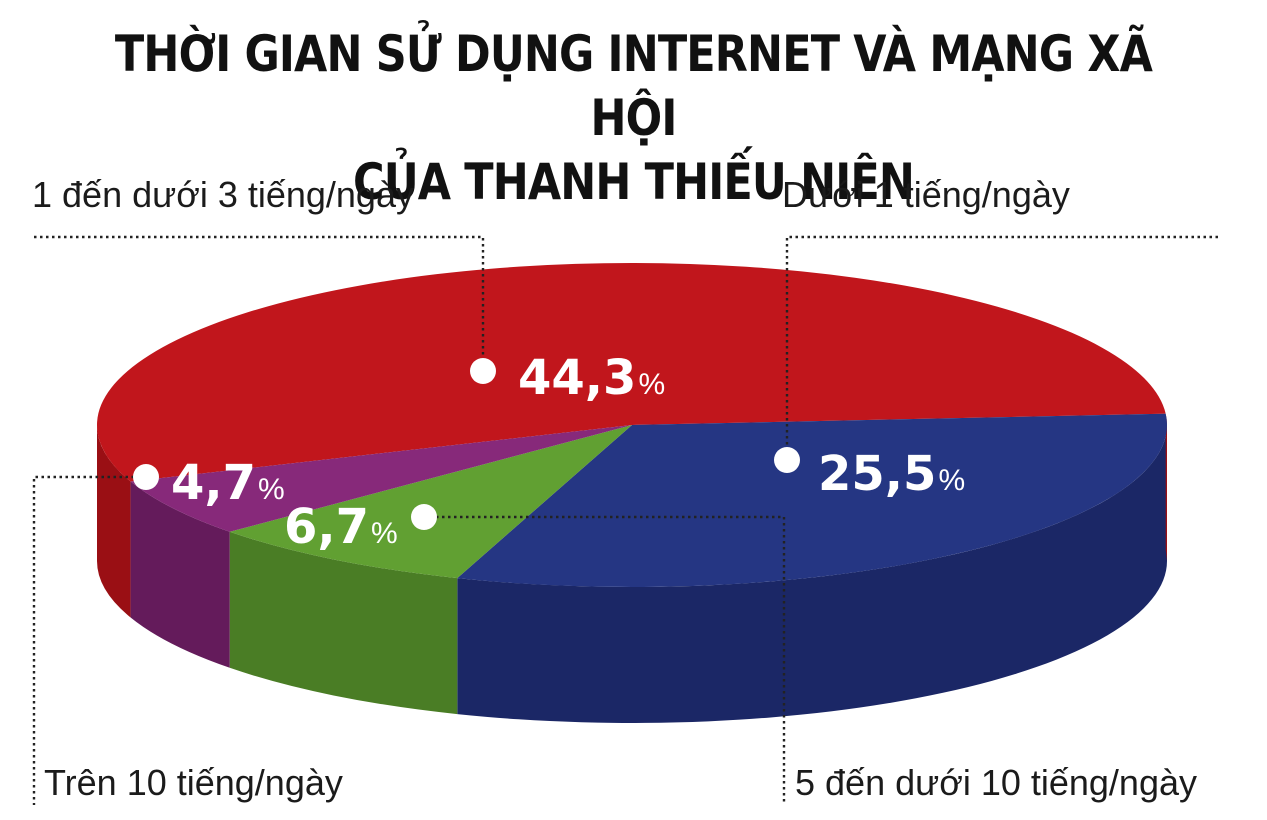 The height and width of the screenshot is (820, 1267). What do you see at coordinates (926, 194) in the screenshot?
I see `category-label-1: Dưới 1 tiếng/ngày` at bounding box center [926, 194].